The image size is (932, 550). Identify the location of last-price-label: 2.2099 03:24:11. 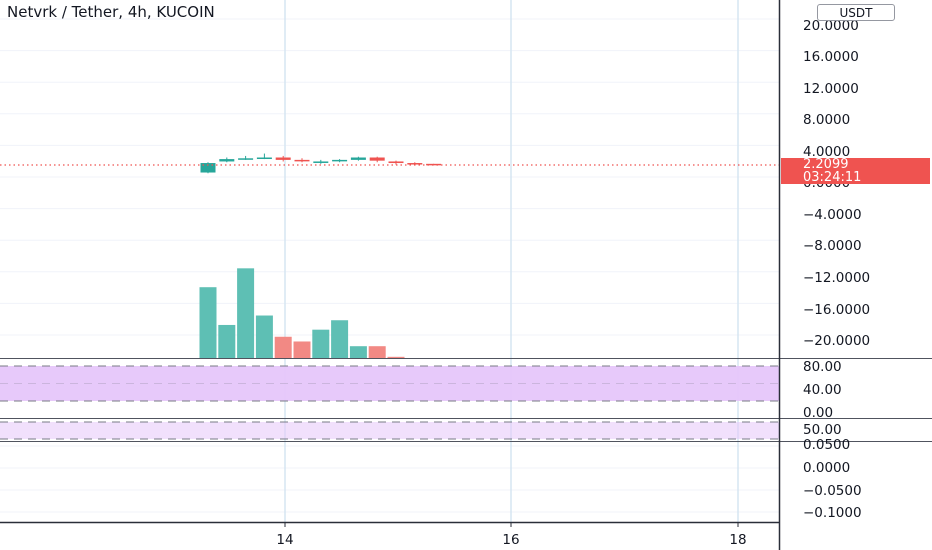
(855, 171).